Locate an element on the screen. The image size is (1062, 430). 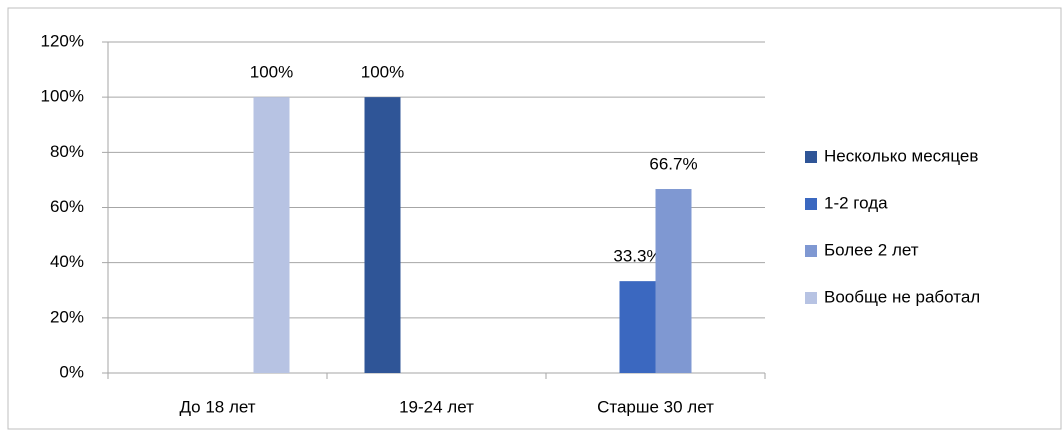
legend-label: Вообще не работал is located at coordinates (902, 296).